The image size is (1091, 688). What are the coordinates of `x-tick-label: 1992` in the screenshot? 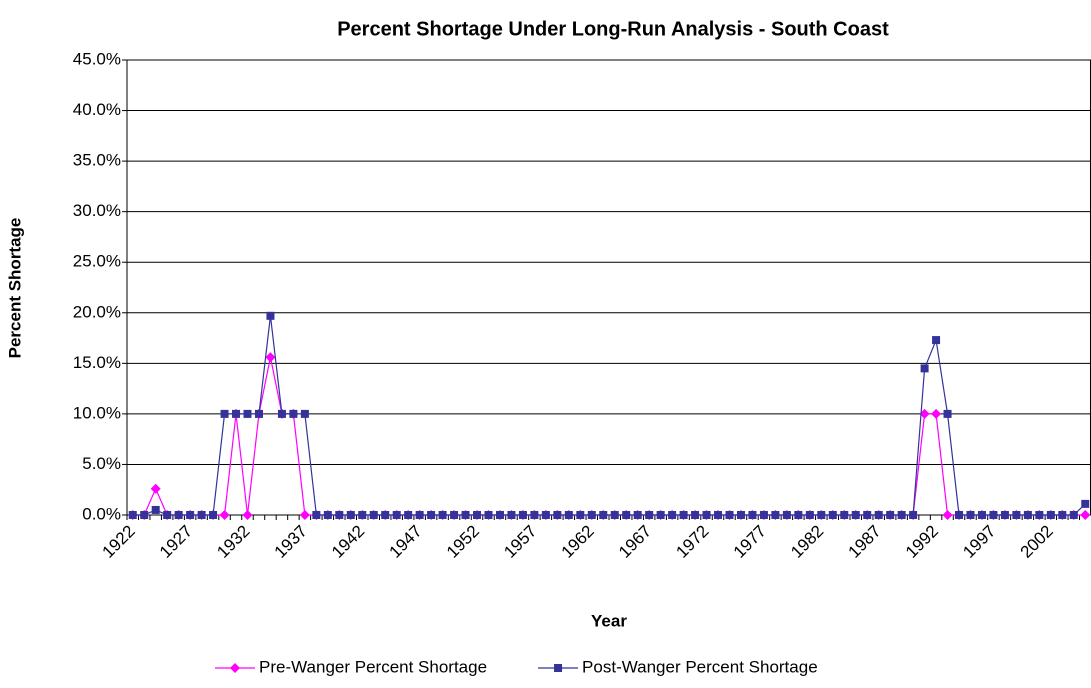 It's located at (922, 542).